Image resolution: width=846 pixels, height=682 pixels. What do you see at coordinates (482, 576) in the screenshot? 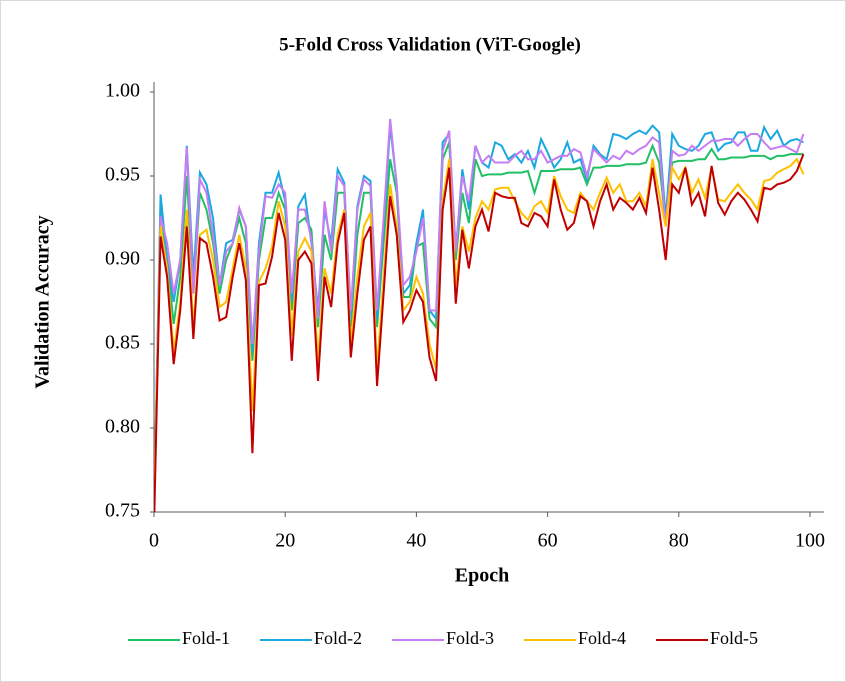
I see `x-axis-label: Epoch` at bounding box center [482, 576].